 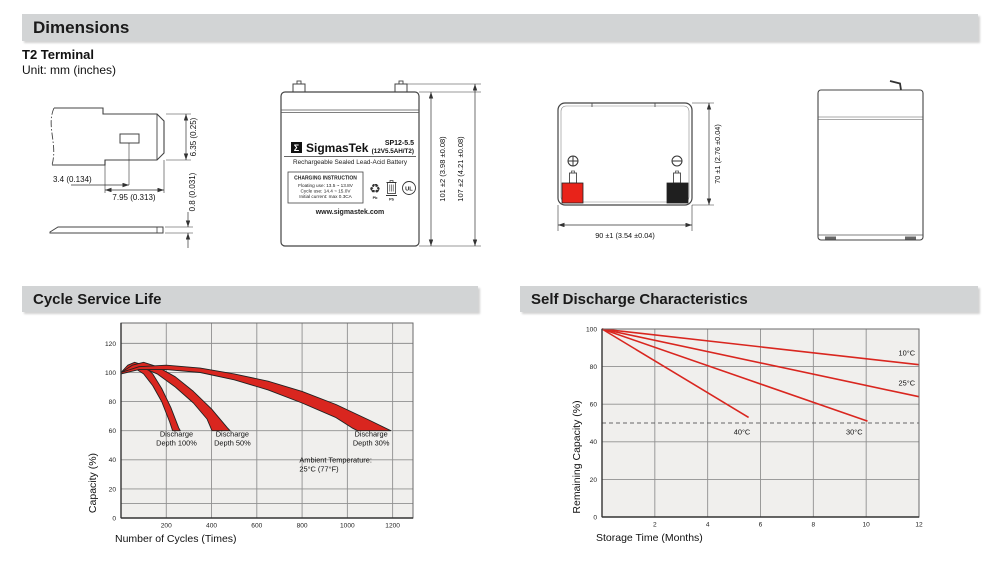 I want to click on terminal-break-line, so click(x=52, y=136).